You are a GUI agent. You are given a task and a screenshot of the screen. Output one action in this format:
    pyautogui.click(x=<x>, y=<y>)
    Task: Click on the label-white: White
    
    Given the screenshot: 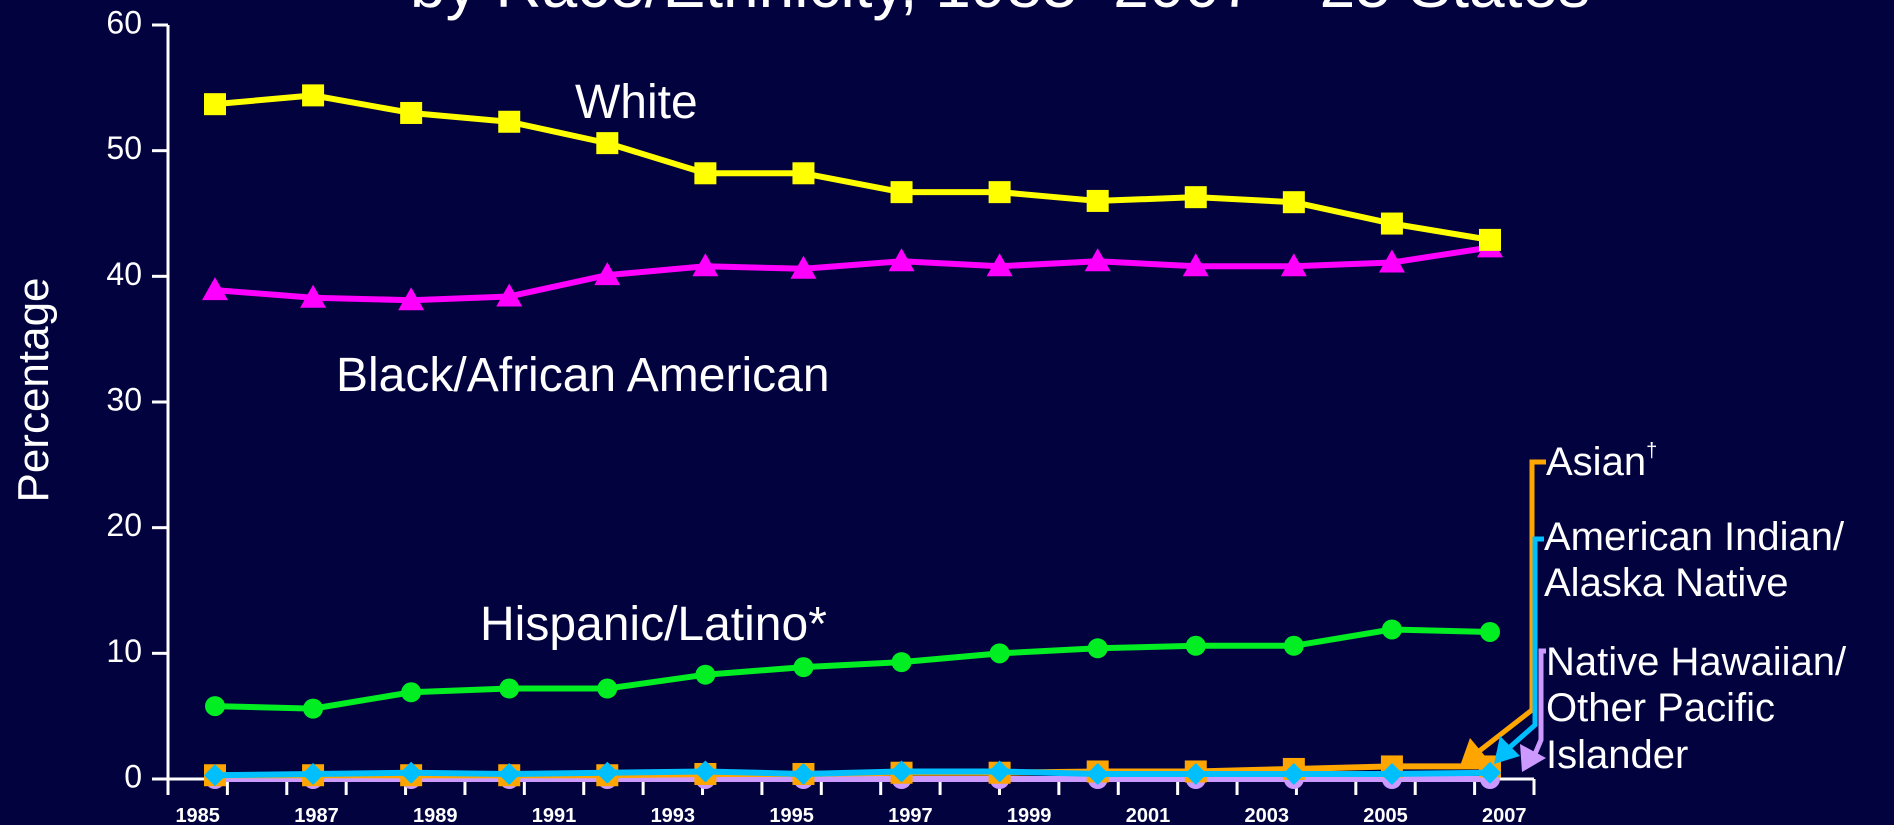 What is the action you would take?
    pyautogui.click(x=636, y=102)
    